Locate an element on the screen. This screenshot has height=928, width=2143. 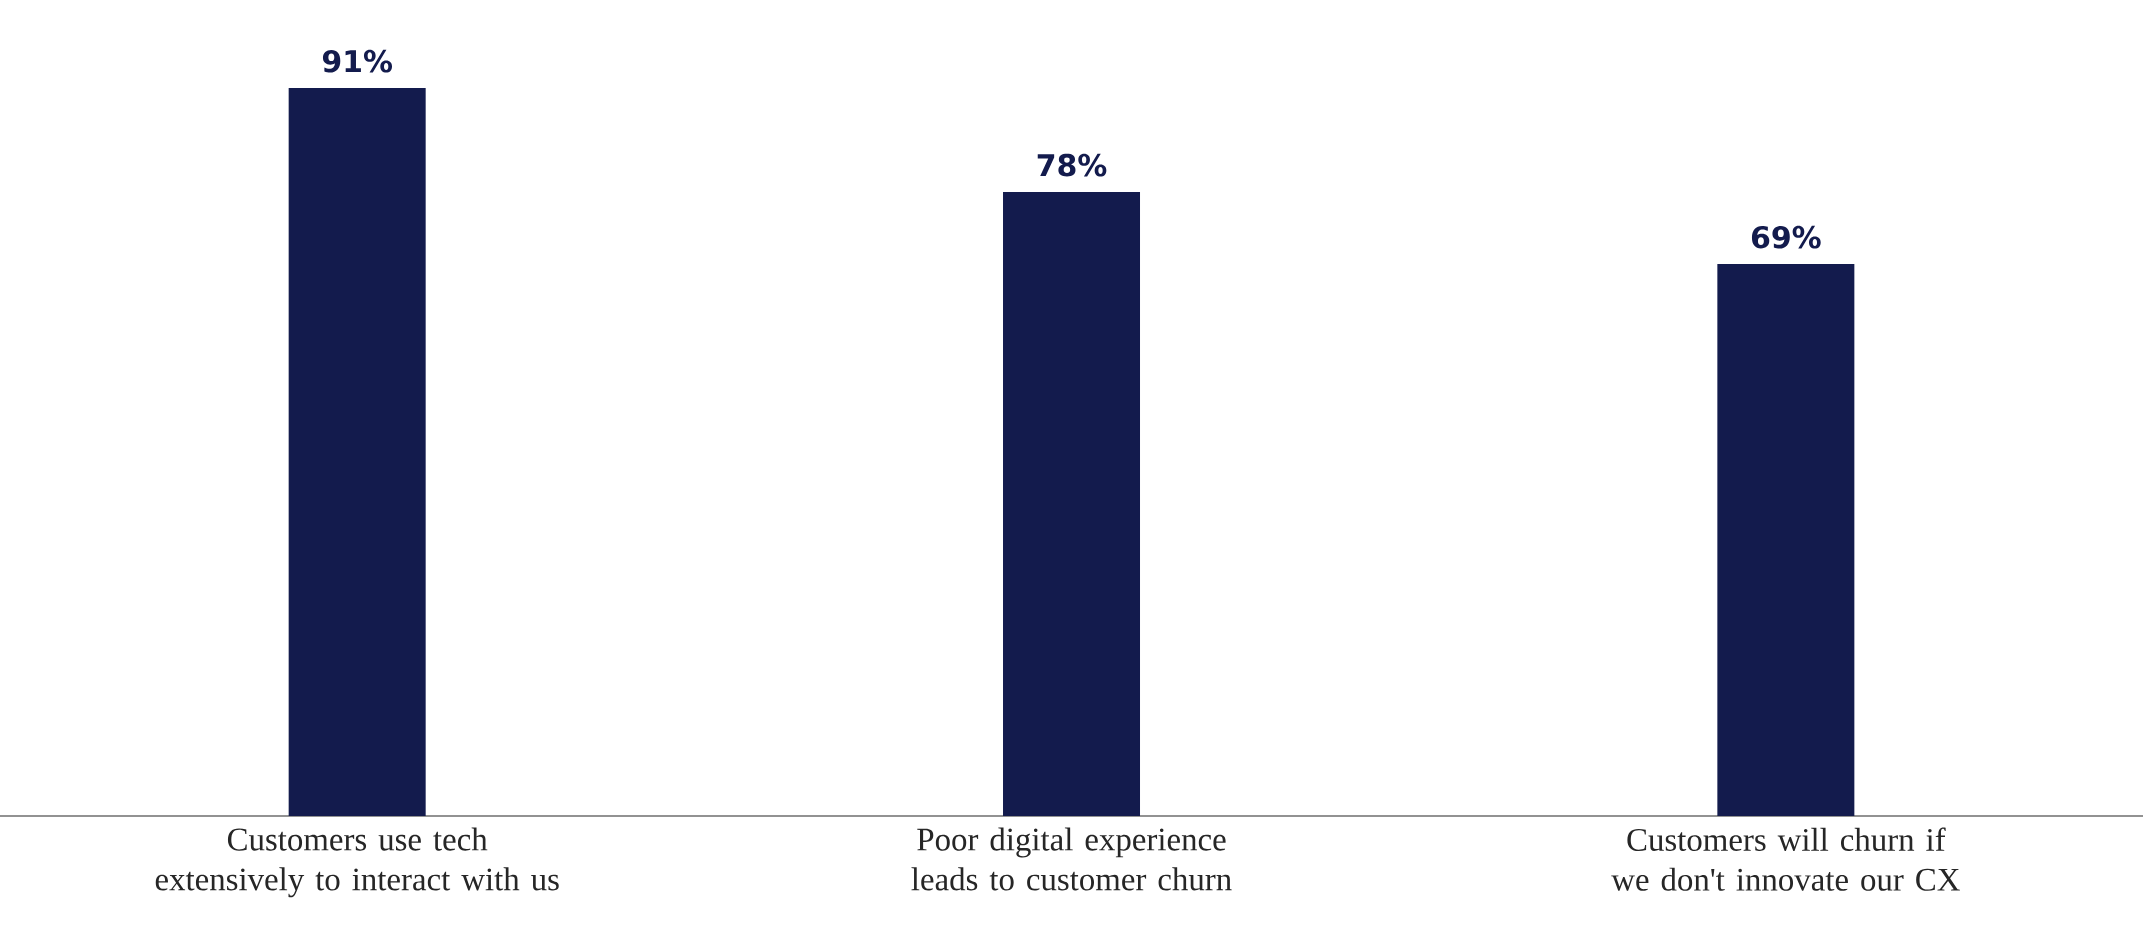
x-tick-label: Customers will churn if we don't innovate our CX is located at coordinates (1785, 859).